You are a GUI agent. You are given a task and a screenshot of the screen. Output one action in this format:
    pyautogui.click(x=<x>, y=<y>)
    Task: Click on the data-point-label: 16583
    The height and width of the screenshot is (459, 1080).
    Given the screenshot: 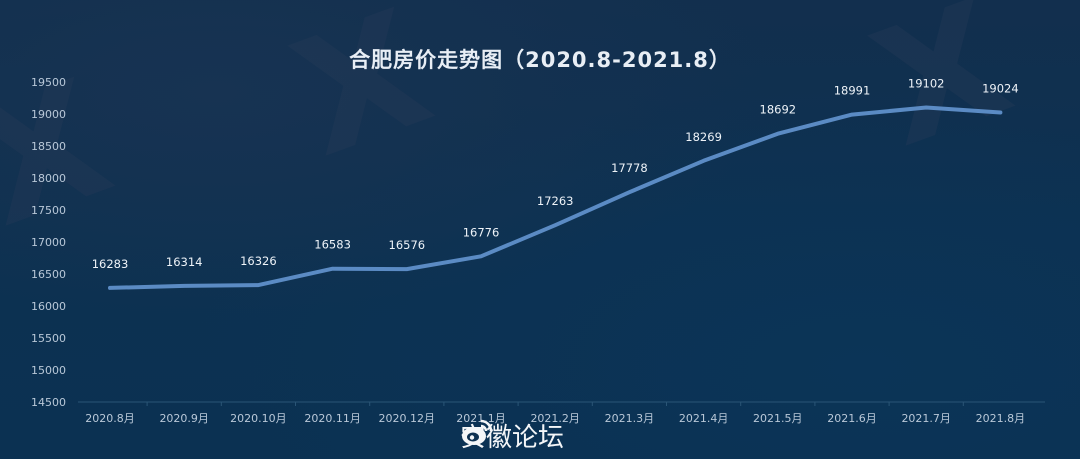 What is the action you would take?
    pyautogui.click(x=332, y=245)
    